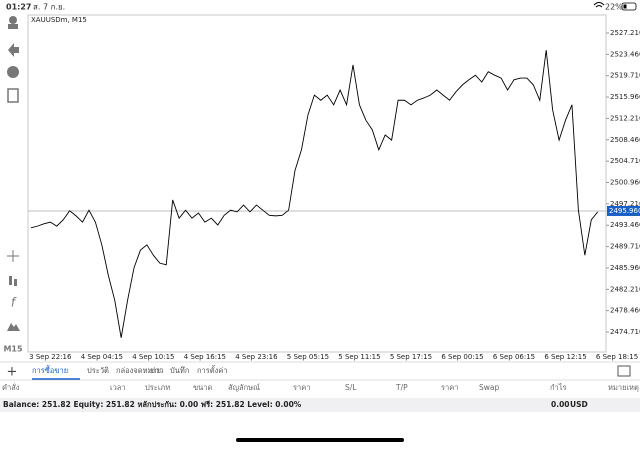 The image size is (640, 451). I want to click on y-tick-label: 2512.210, so click(625, 118).